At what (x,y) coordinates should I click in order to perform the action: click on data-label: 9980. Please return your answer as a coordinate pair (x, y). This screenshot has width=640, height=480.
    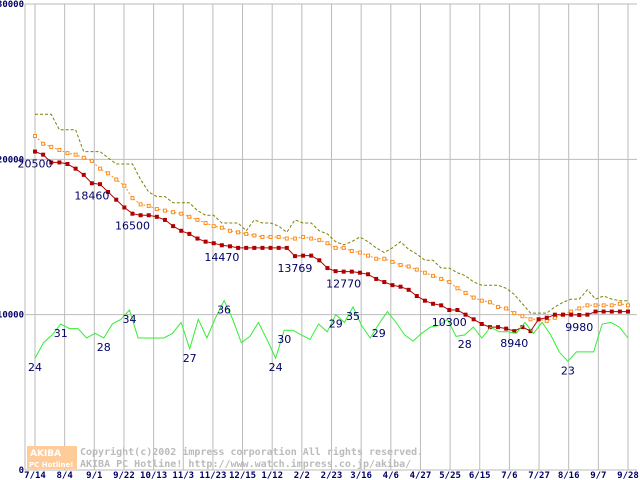
    Looking at the image, I should click on (579, 327).